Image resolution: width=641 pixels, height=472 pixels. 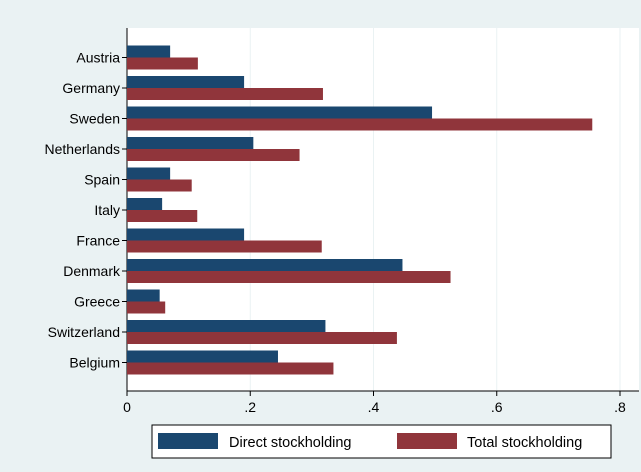 What do you see at coordinates (186, 82) in the screenshot?
I see `bar-direct-stockholding-germany` at bounding box center [186, 82].